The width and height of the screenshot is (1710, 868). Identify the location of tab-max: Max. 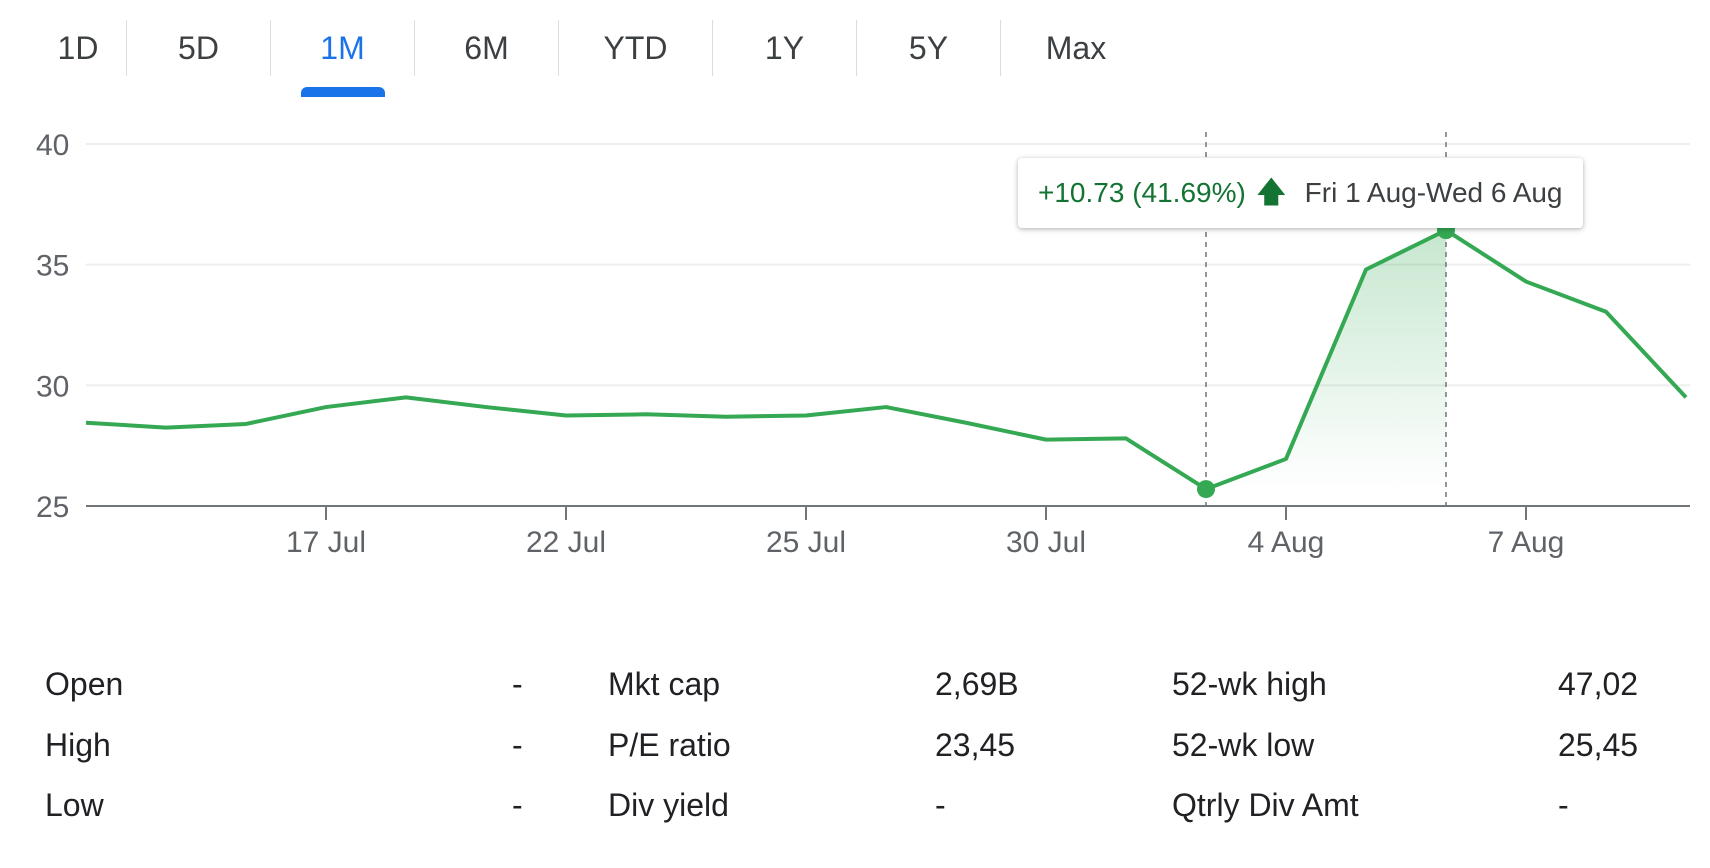
(1076, 48).